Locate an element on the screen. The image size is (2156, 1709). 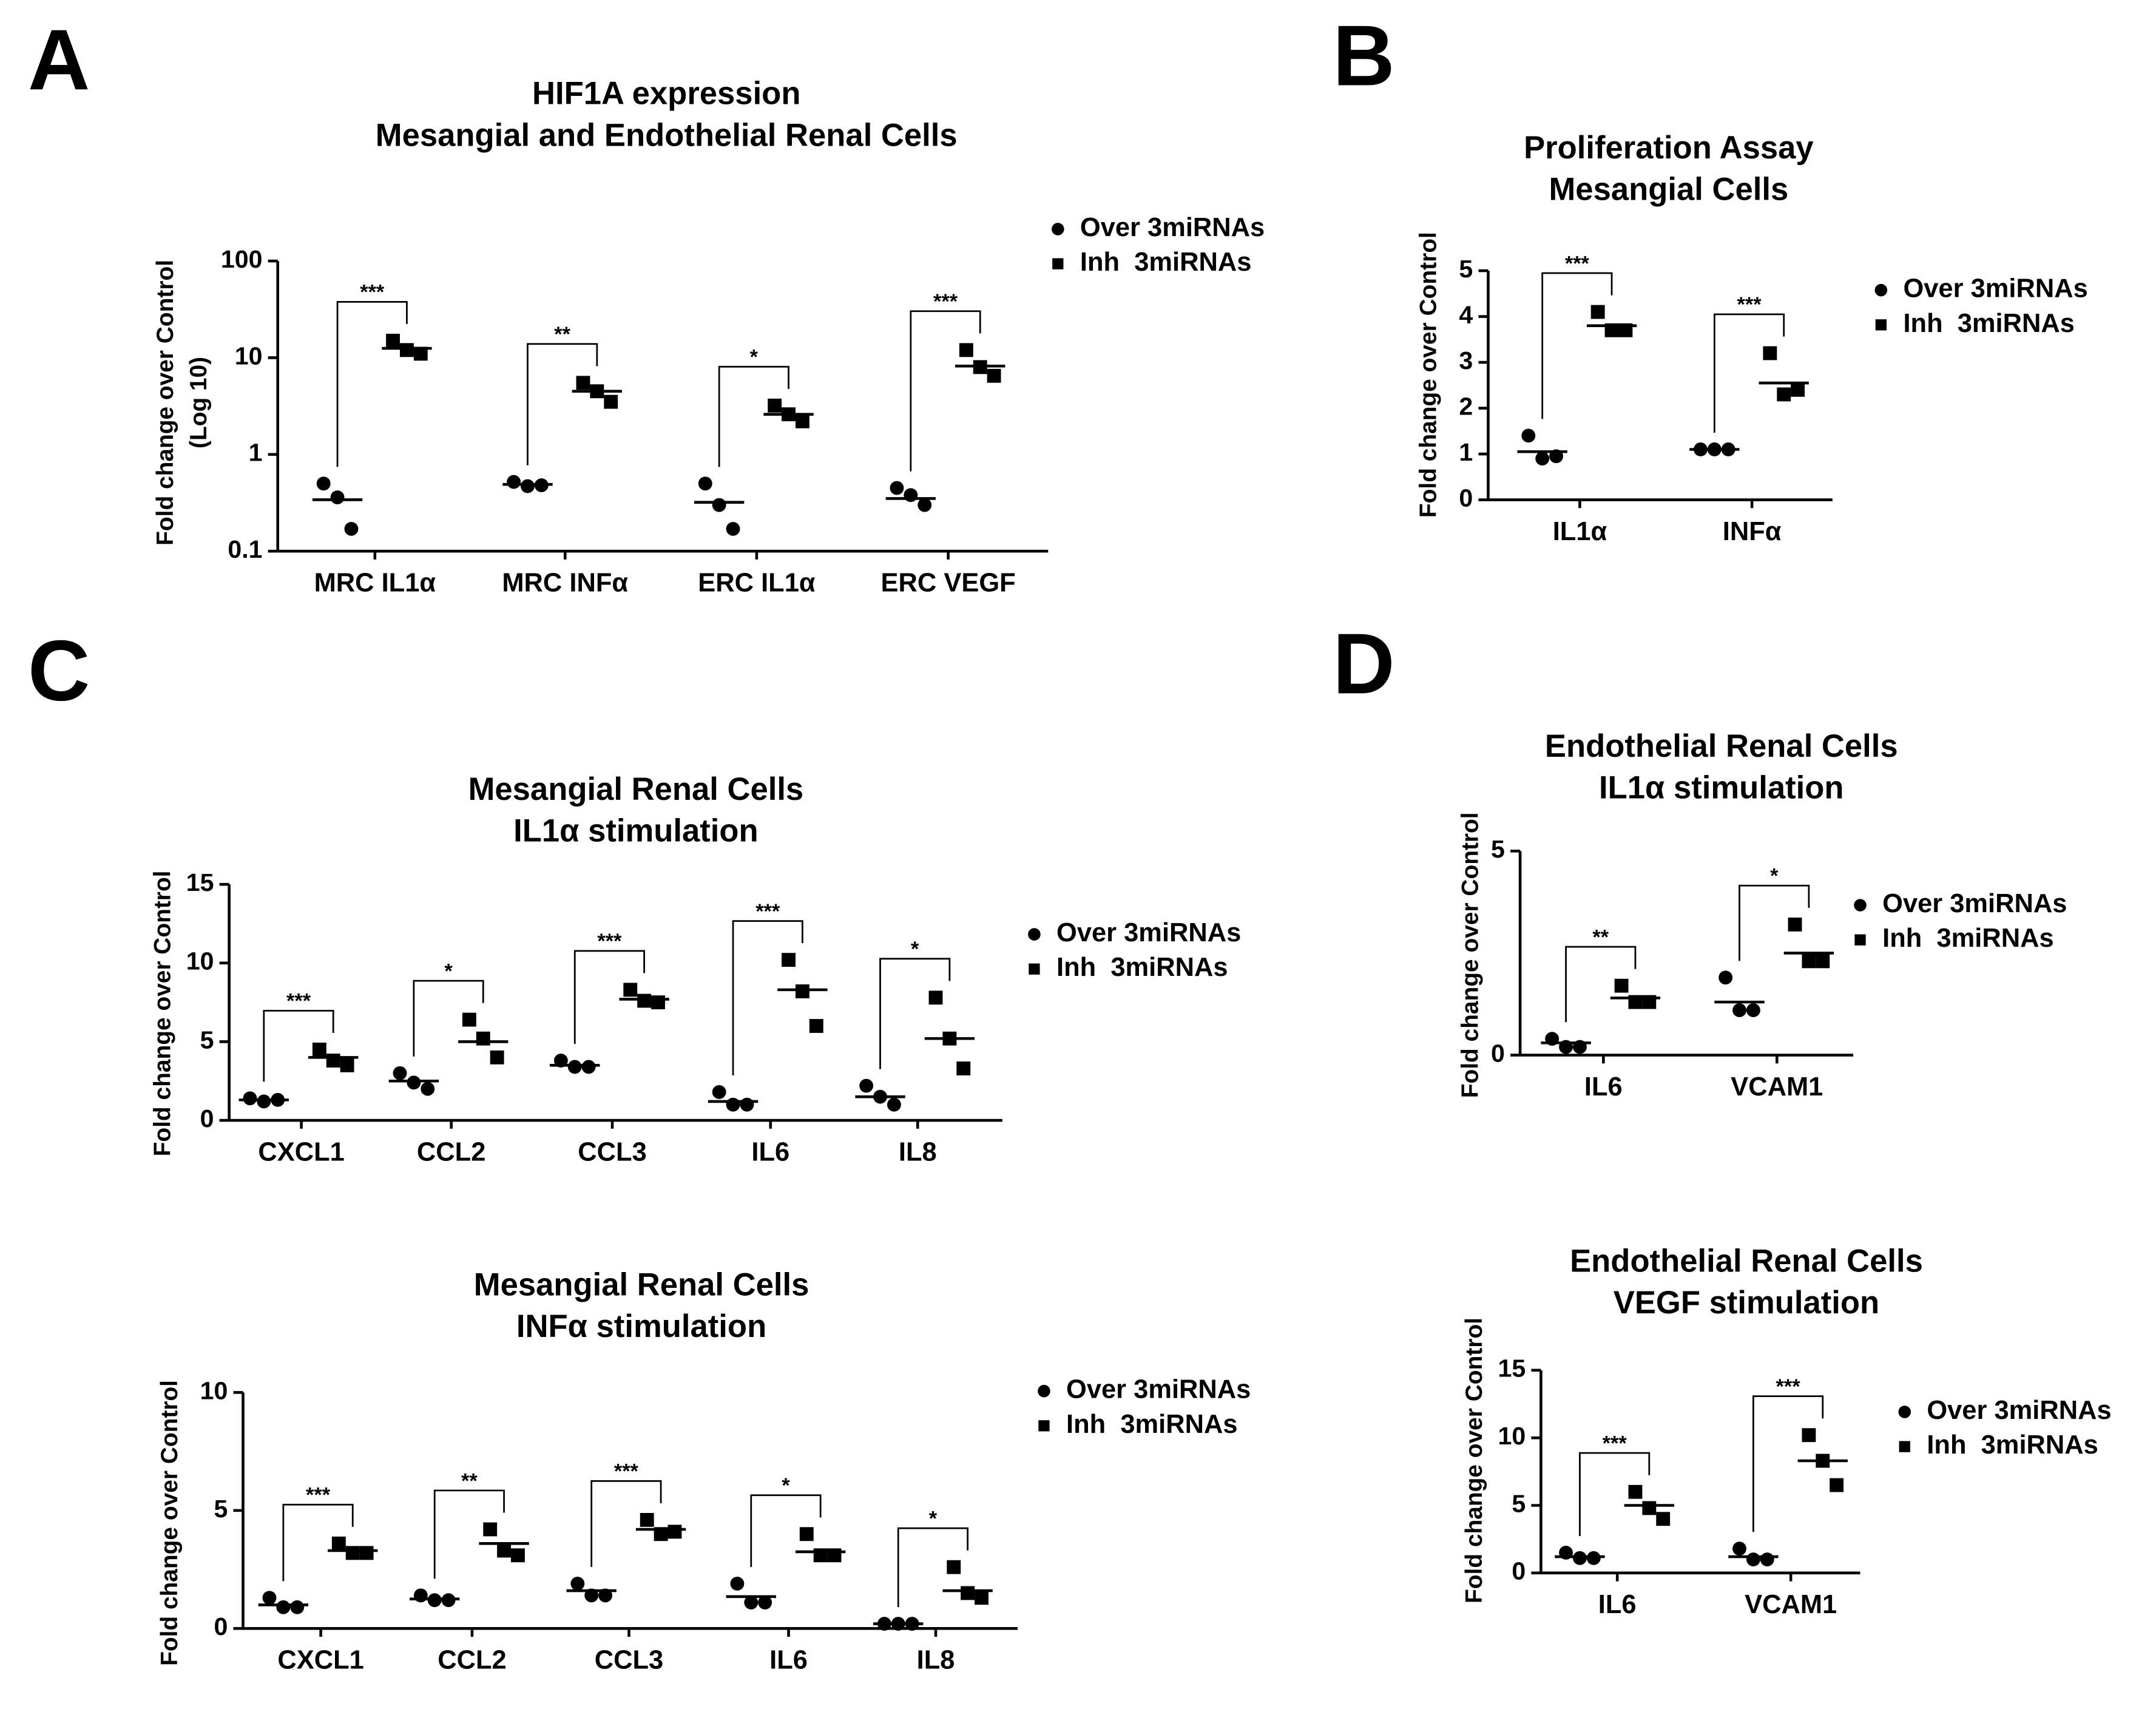
significance-label: ** is located at coordinates (470, 1480).